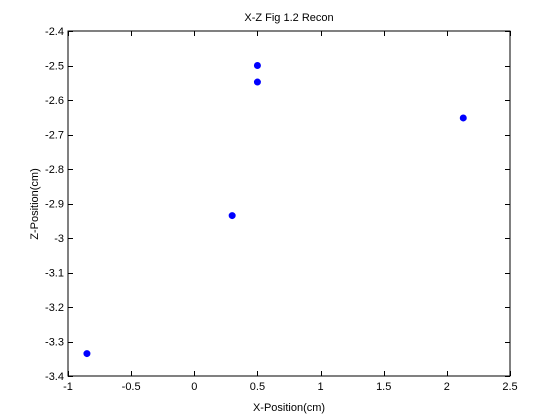 The height and width of the screenshot is (420, 560). I want to click on y-tick-label: -3.3, so click(54, 343).